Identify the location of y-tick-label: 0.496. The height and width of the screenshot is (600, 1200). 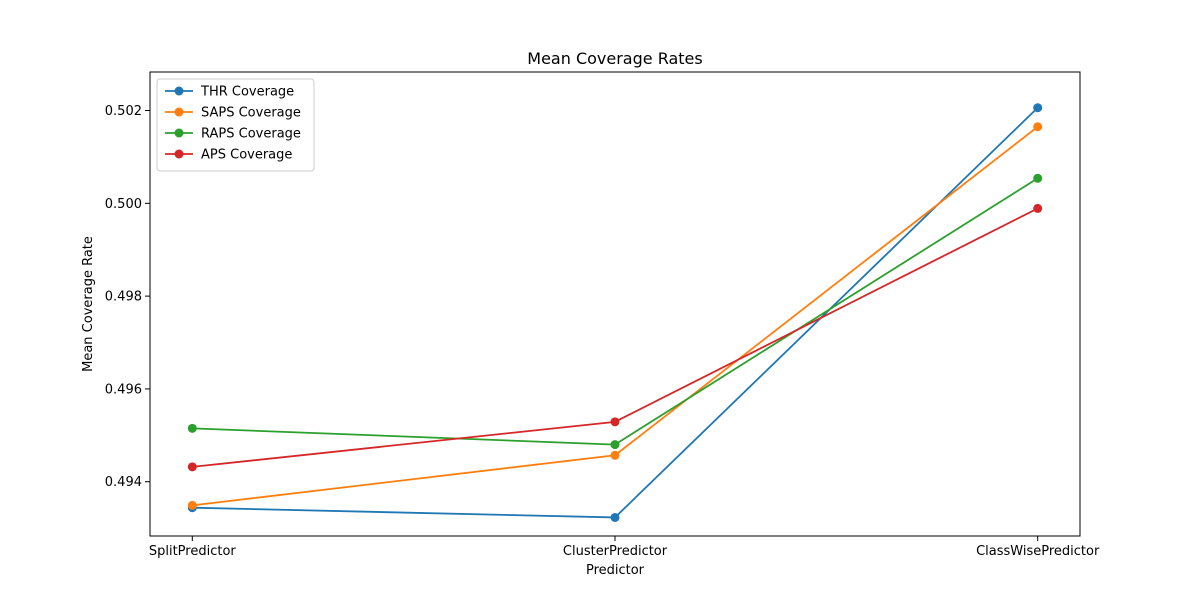
(123, 389).